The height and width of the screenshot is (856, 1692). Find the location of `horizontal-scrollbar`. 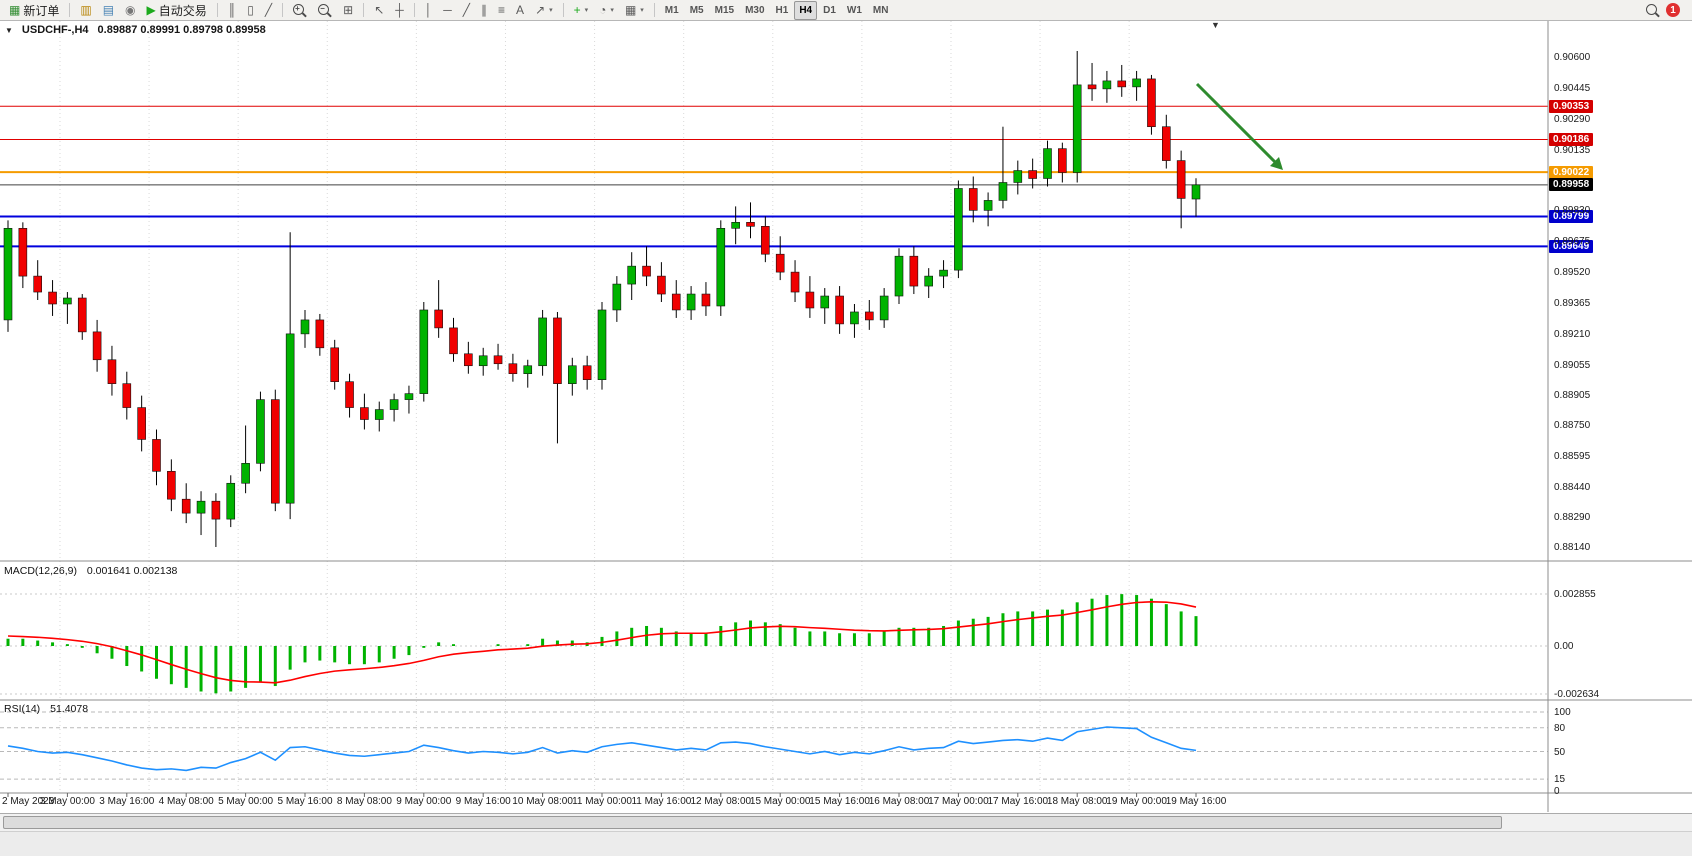

horizontal-scrollbar is located at coordinates (846, 822).